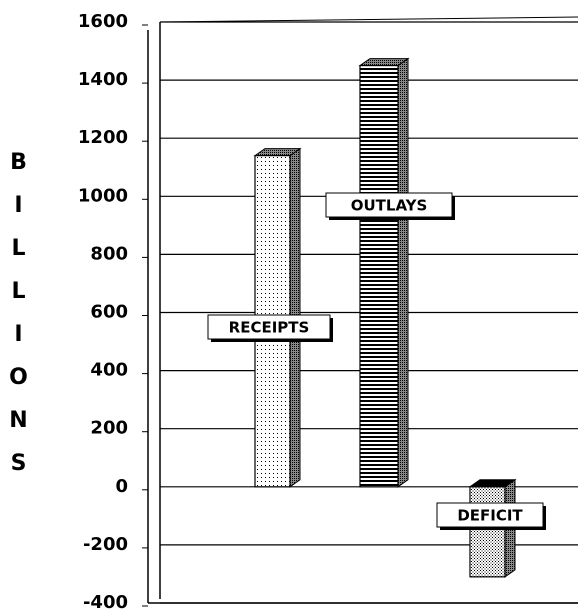 The height and width of the screenshot is (613, 578). What do you see at coordinates (18, 322) in the screenshot?
I see `y-axis-label: BILLIONS` at bounding box center [18, 322].